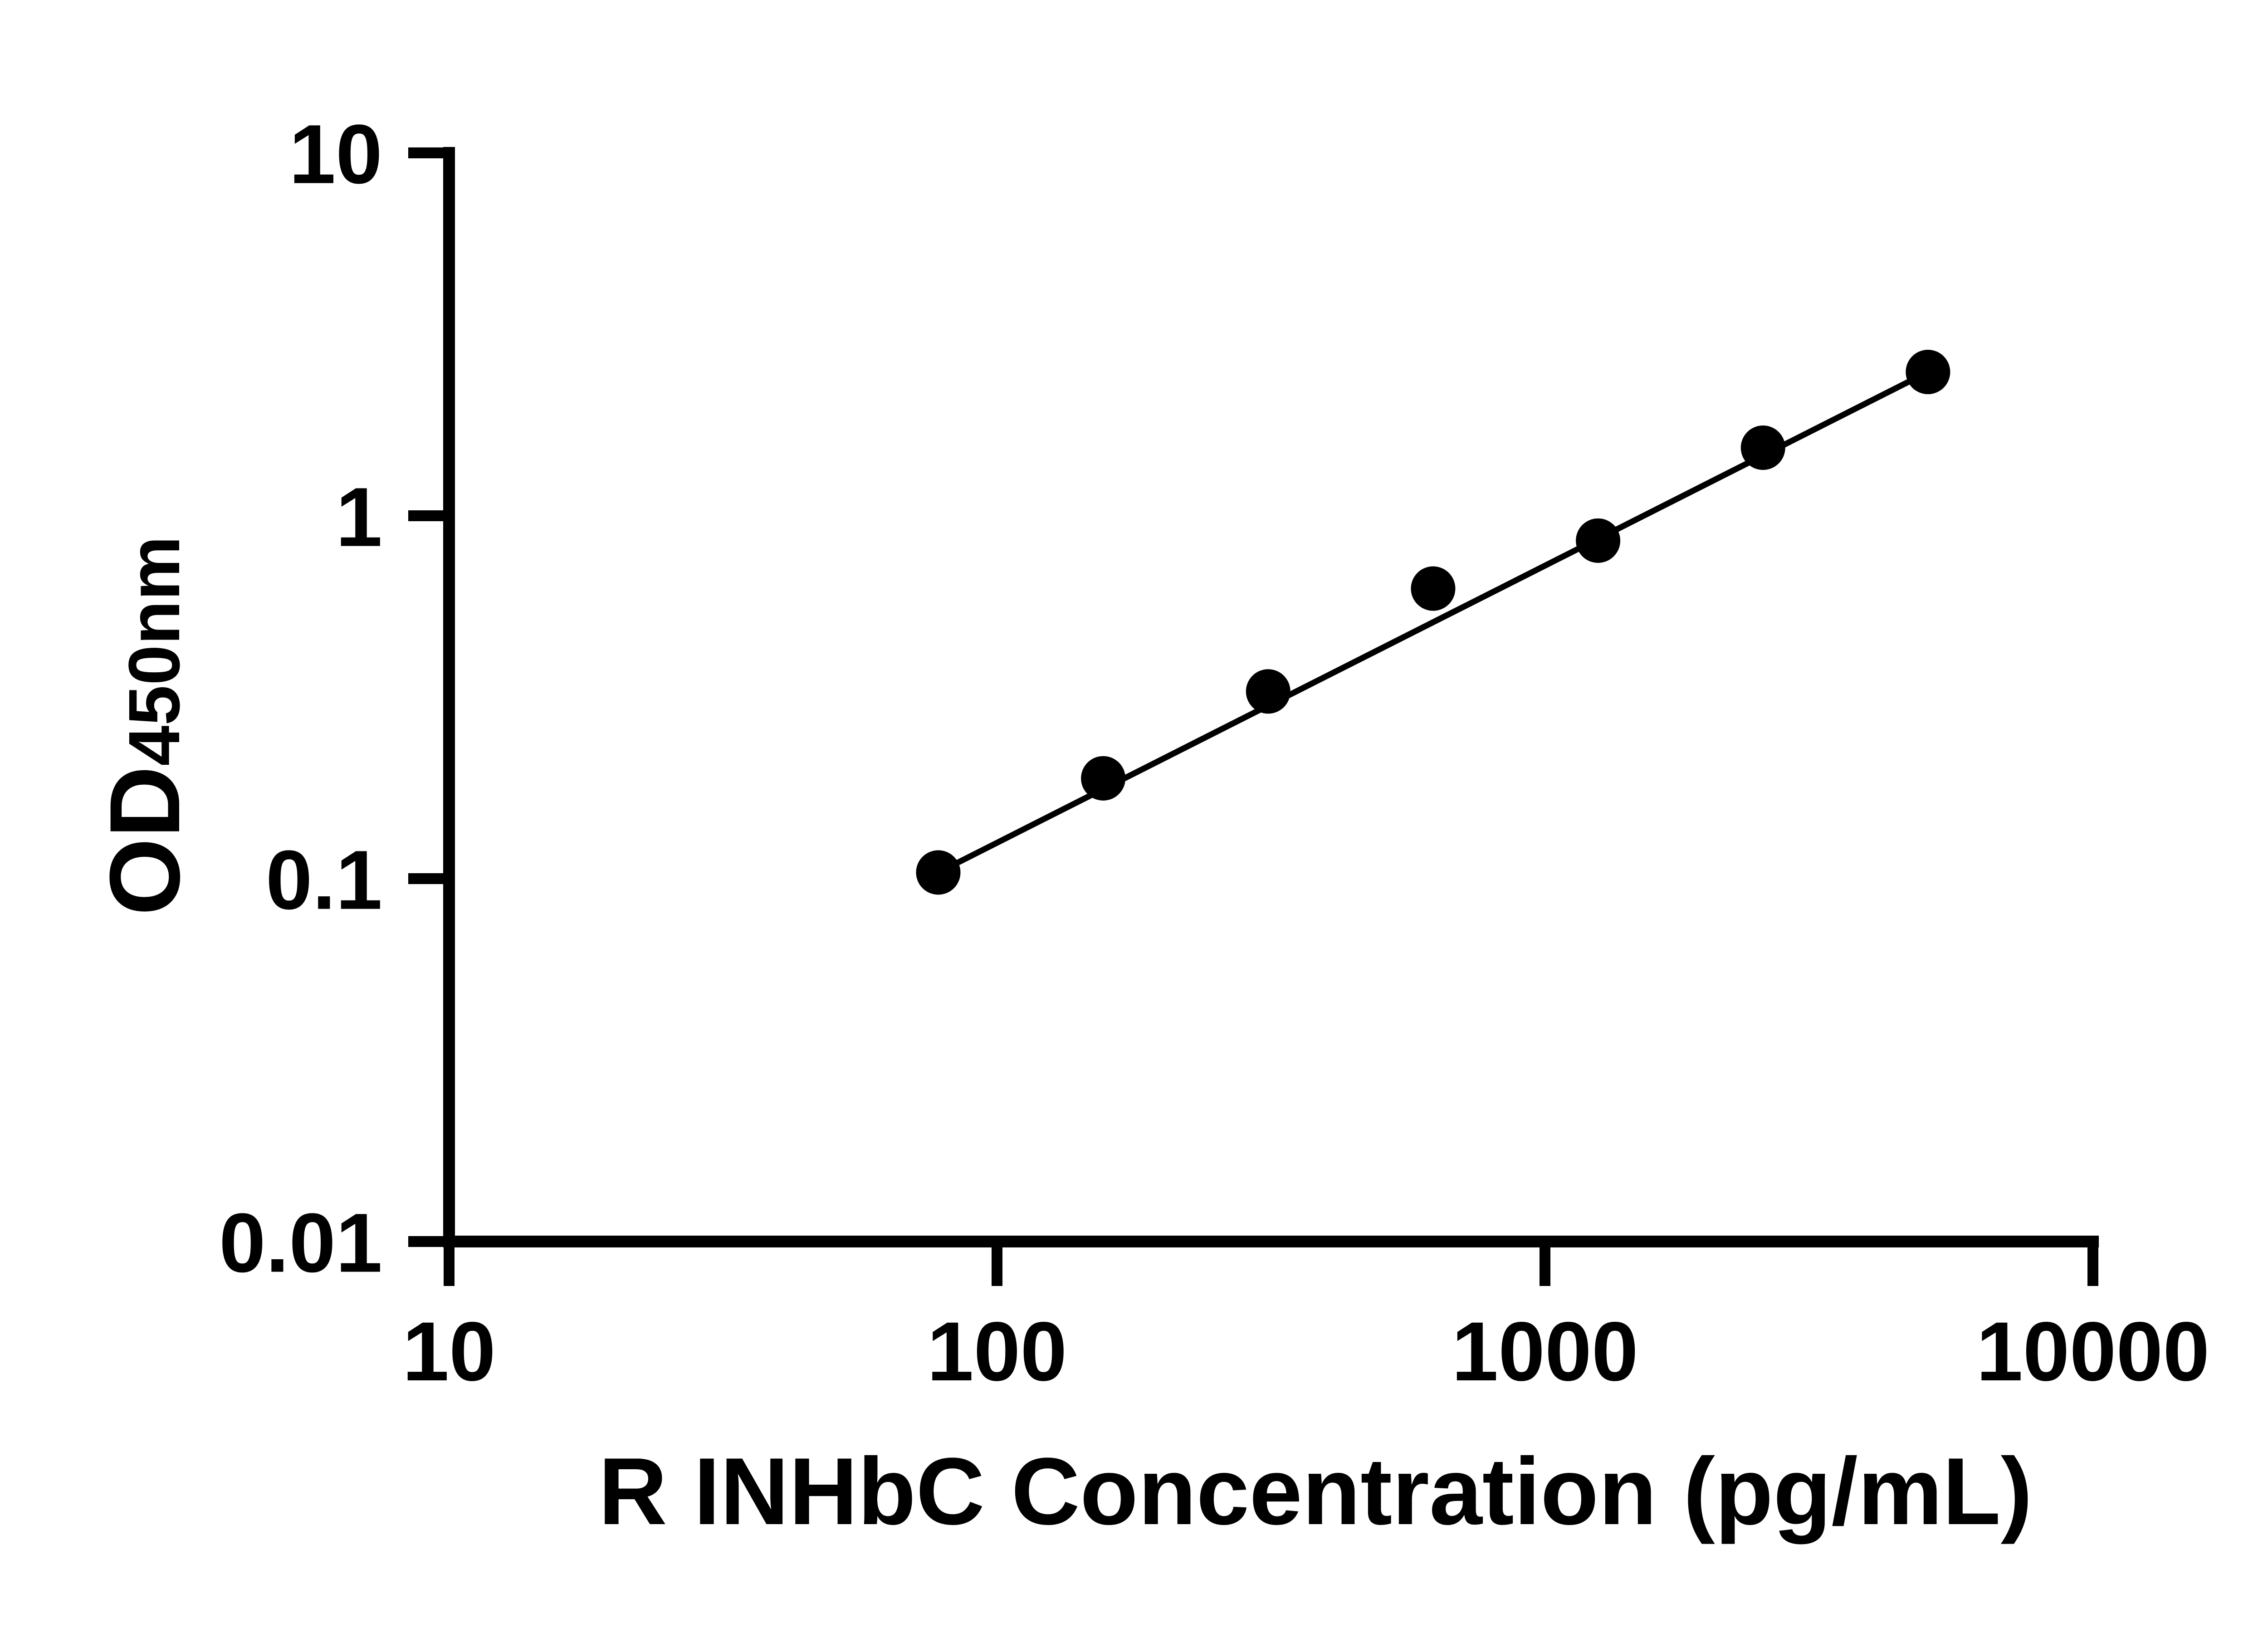 This screenshot has width=2268, height=1633. What do you see at coordinates (2092, 1351) in the screenshot?
I see `x-tick-label: 10000` at bounding box center [2092, 1351].